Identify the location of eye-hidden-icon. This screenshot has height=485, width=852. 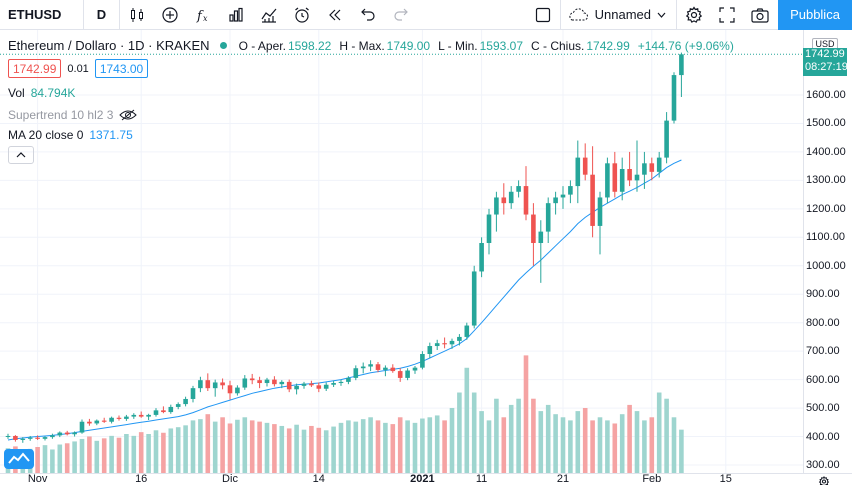
(128, 115).